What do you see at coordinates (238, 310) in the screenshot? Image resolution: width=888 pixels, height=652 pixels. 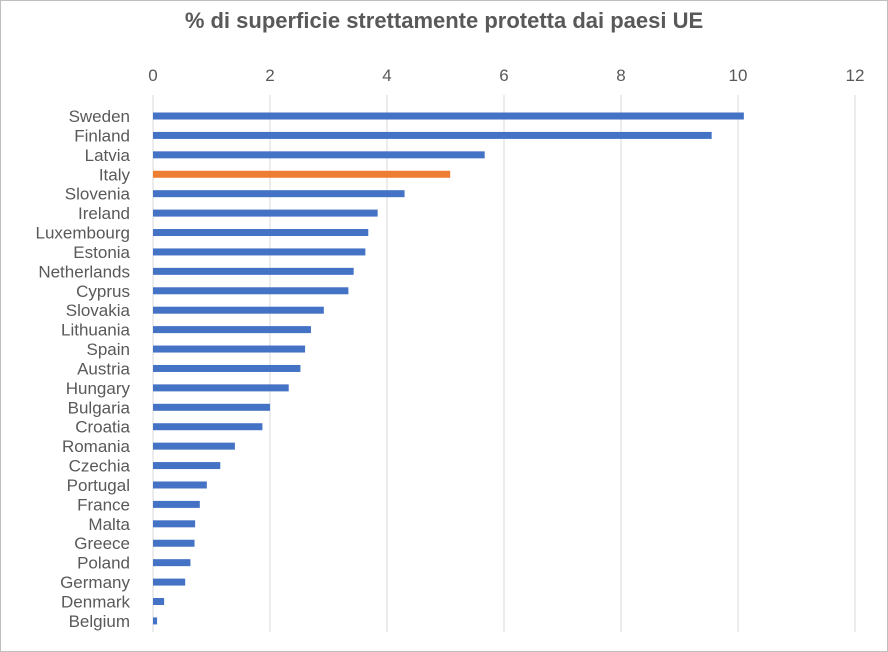 I see `bar-slovakia` at bounding box center [238, 310].